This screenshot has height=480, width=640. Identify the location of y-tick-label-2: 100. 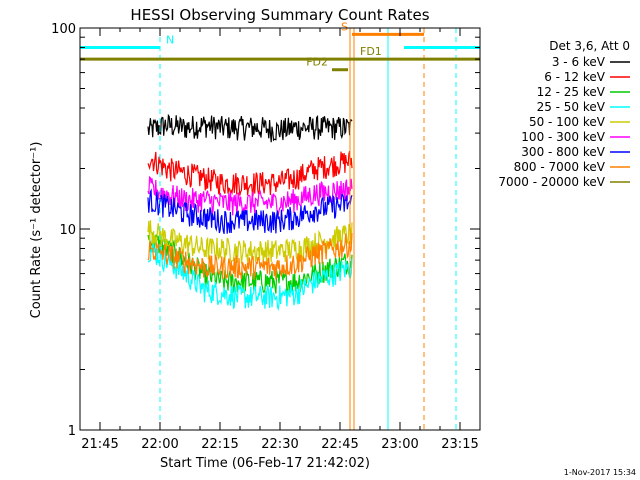
(63, 29).